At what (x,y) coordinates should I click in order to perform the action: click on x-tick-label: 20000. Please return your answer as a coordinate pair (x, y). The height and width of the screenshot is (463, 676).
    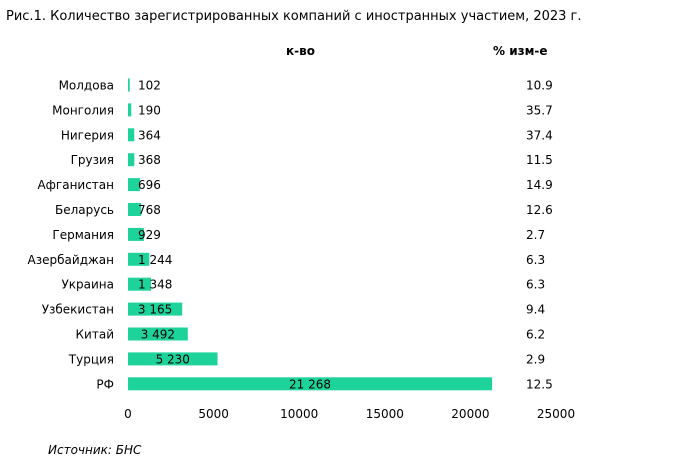
    Looking at the image, I should click on (470, 414).